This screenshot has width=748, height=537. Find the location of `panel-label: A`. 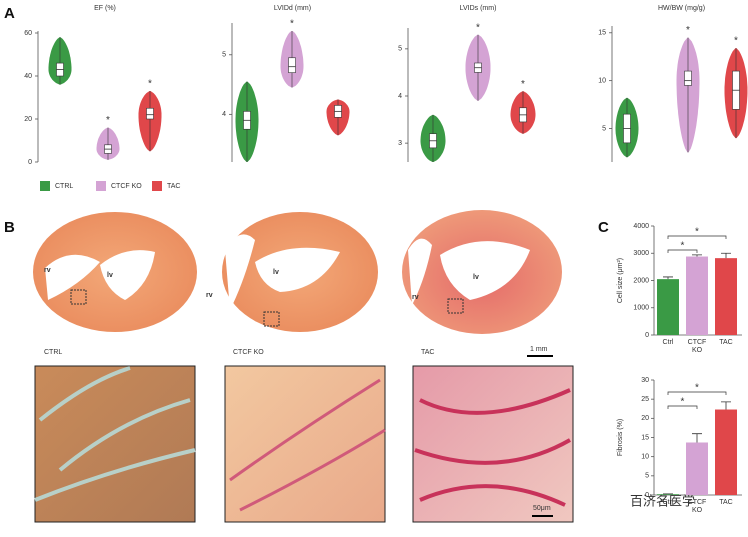

panel-label: A is located at coordinates (9, 13).